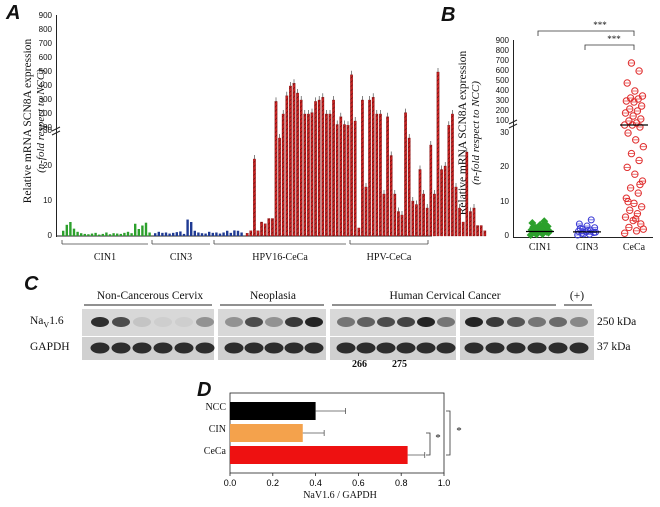 The width and height of the screenshot is (660, 507). I want to click on panel-d-xtick-label: 1.0, so click(444, 483).